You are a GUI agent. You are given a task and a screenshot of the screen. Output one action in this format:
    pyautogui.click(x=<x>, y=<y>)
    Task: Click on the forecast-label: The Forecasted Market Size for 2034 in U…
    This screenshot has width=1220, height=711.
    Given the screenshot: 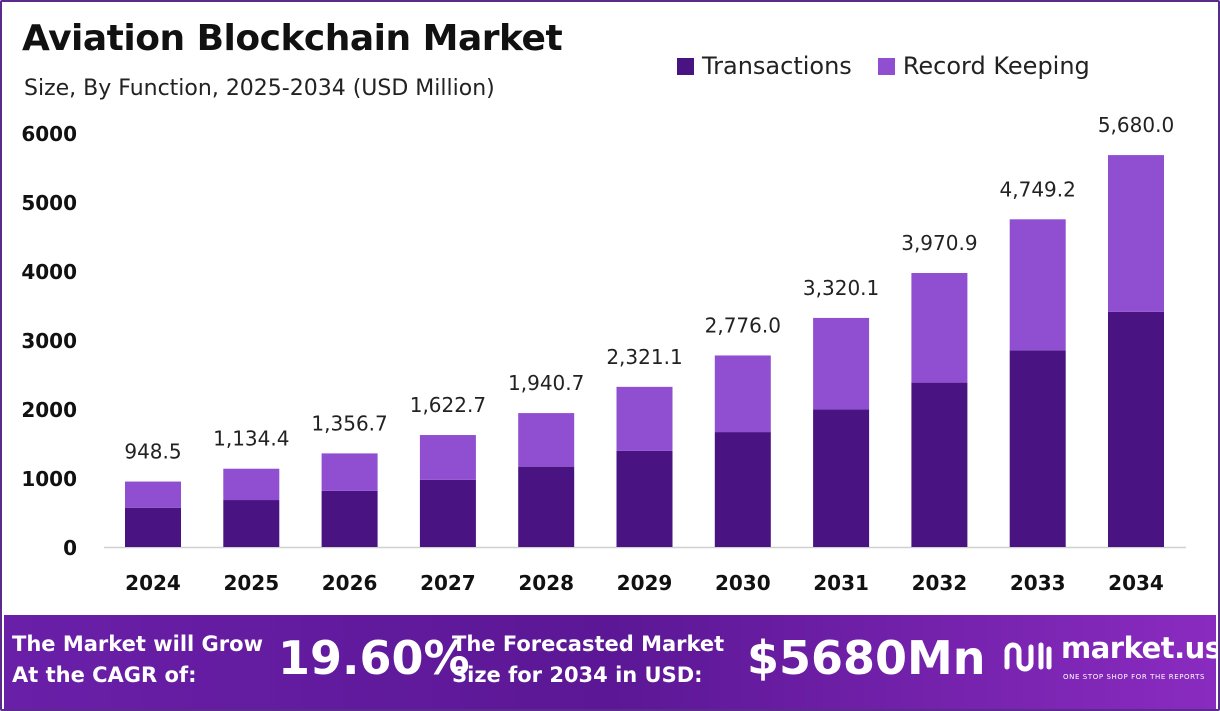 What is the action you would take?
    pyautogui.click(x=588, y=660)
    